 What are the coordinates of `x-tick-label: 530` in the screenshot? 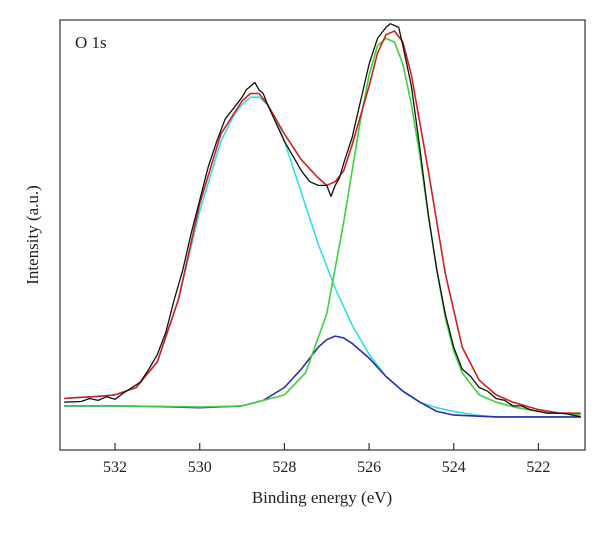 It's located at (200, 467).